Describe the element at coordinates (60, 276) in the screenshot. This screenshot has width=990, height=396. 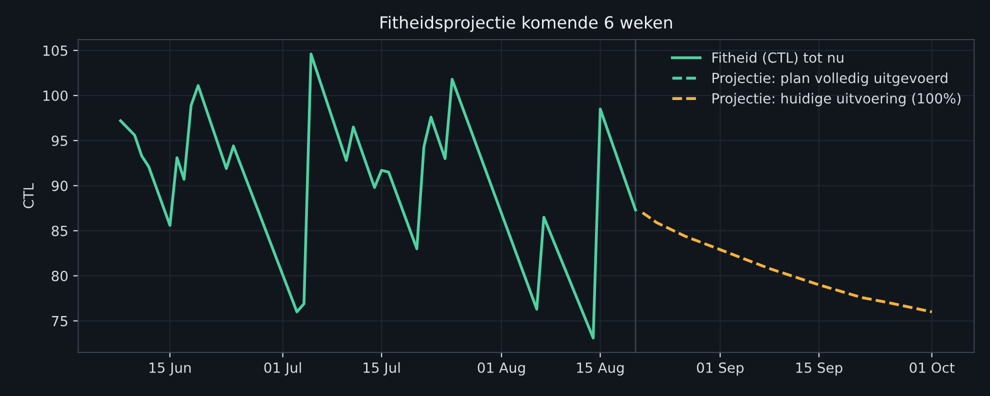
I see `y-tick-label: 80` at that location.